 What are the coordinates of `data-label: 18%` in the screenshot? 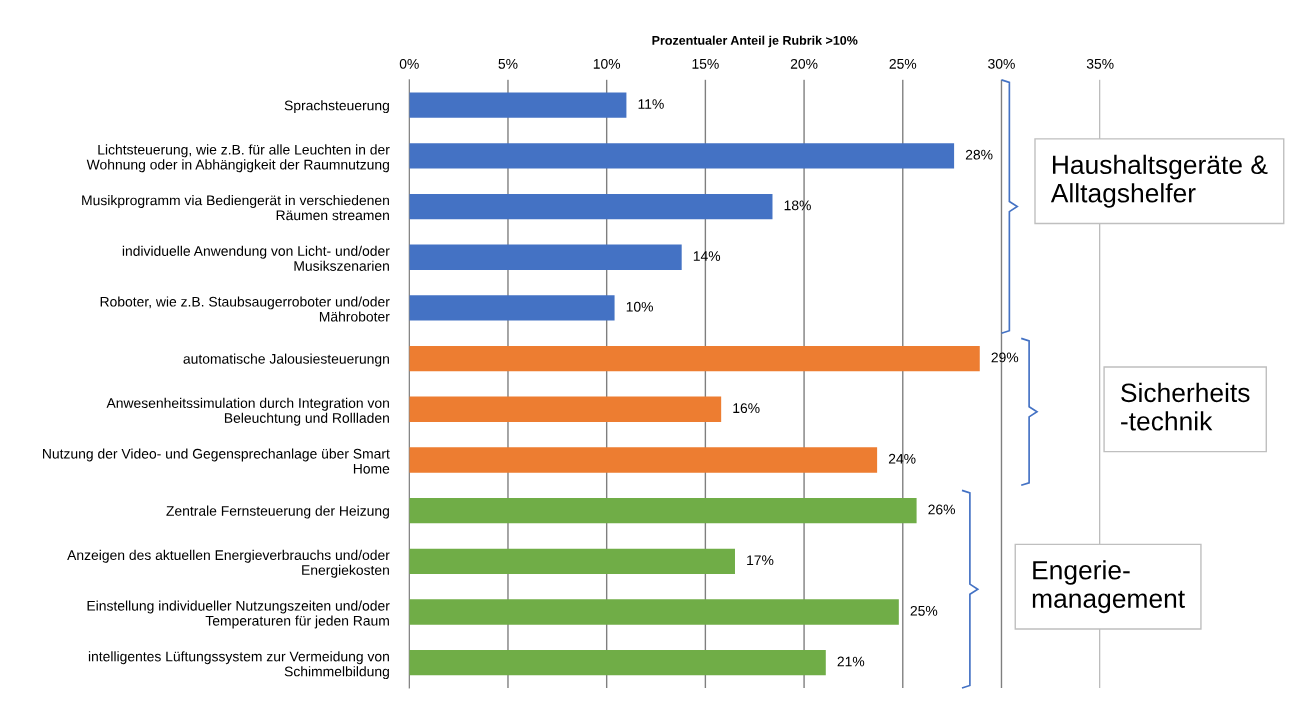 It's located at (797, 205).